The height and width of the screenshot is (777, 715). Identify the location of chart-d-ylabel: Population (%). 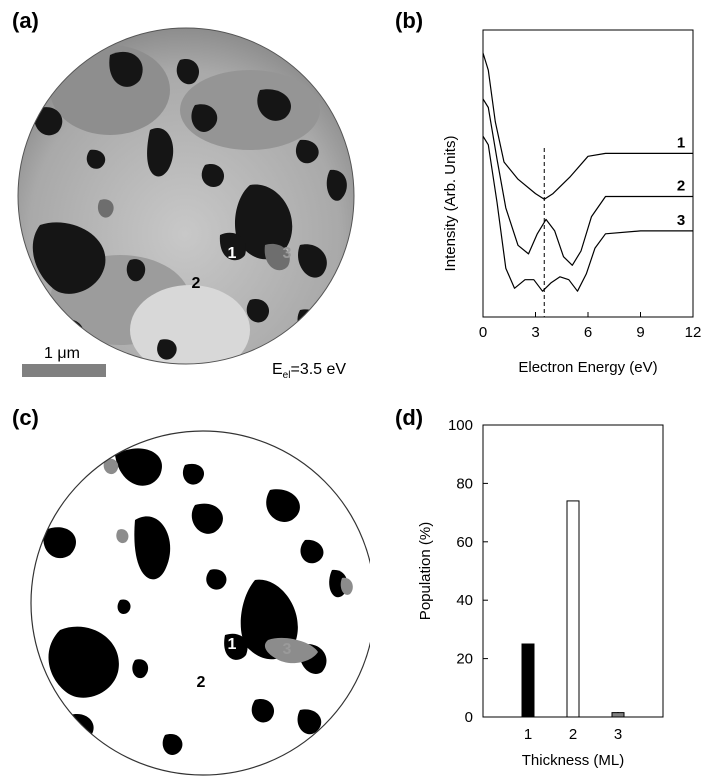
(425, 571).